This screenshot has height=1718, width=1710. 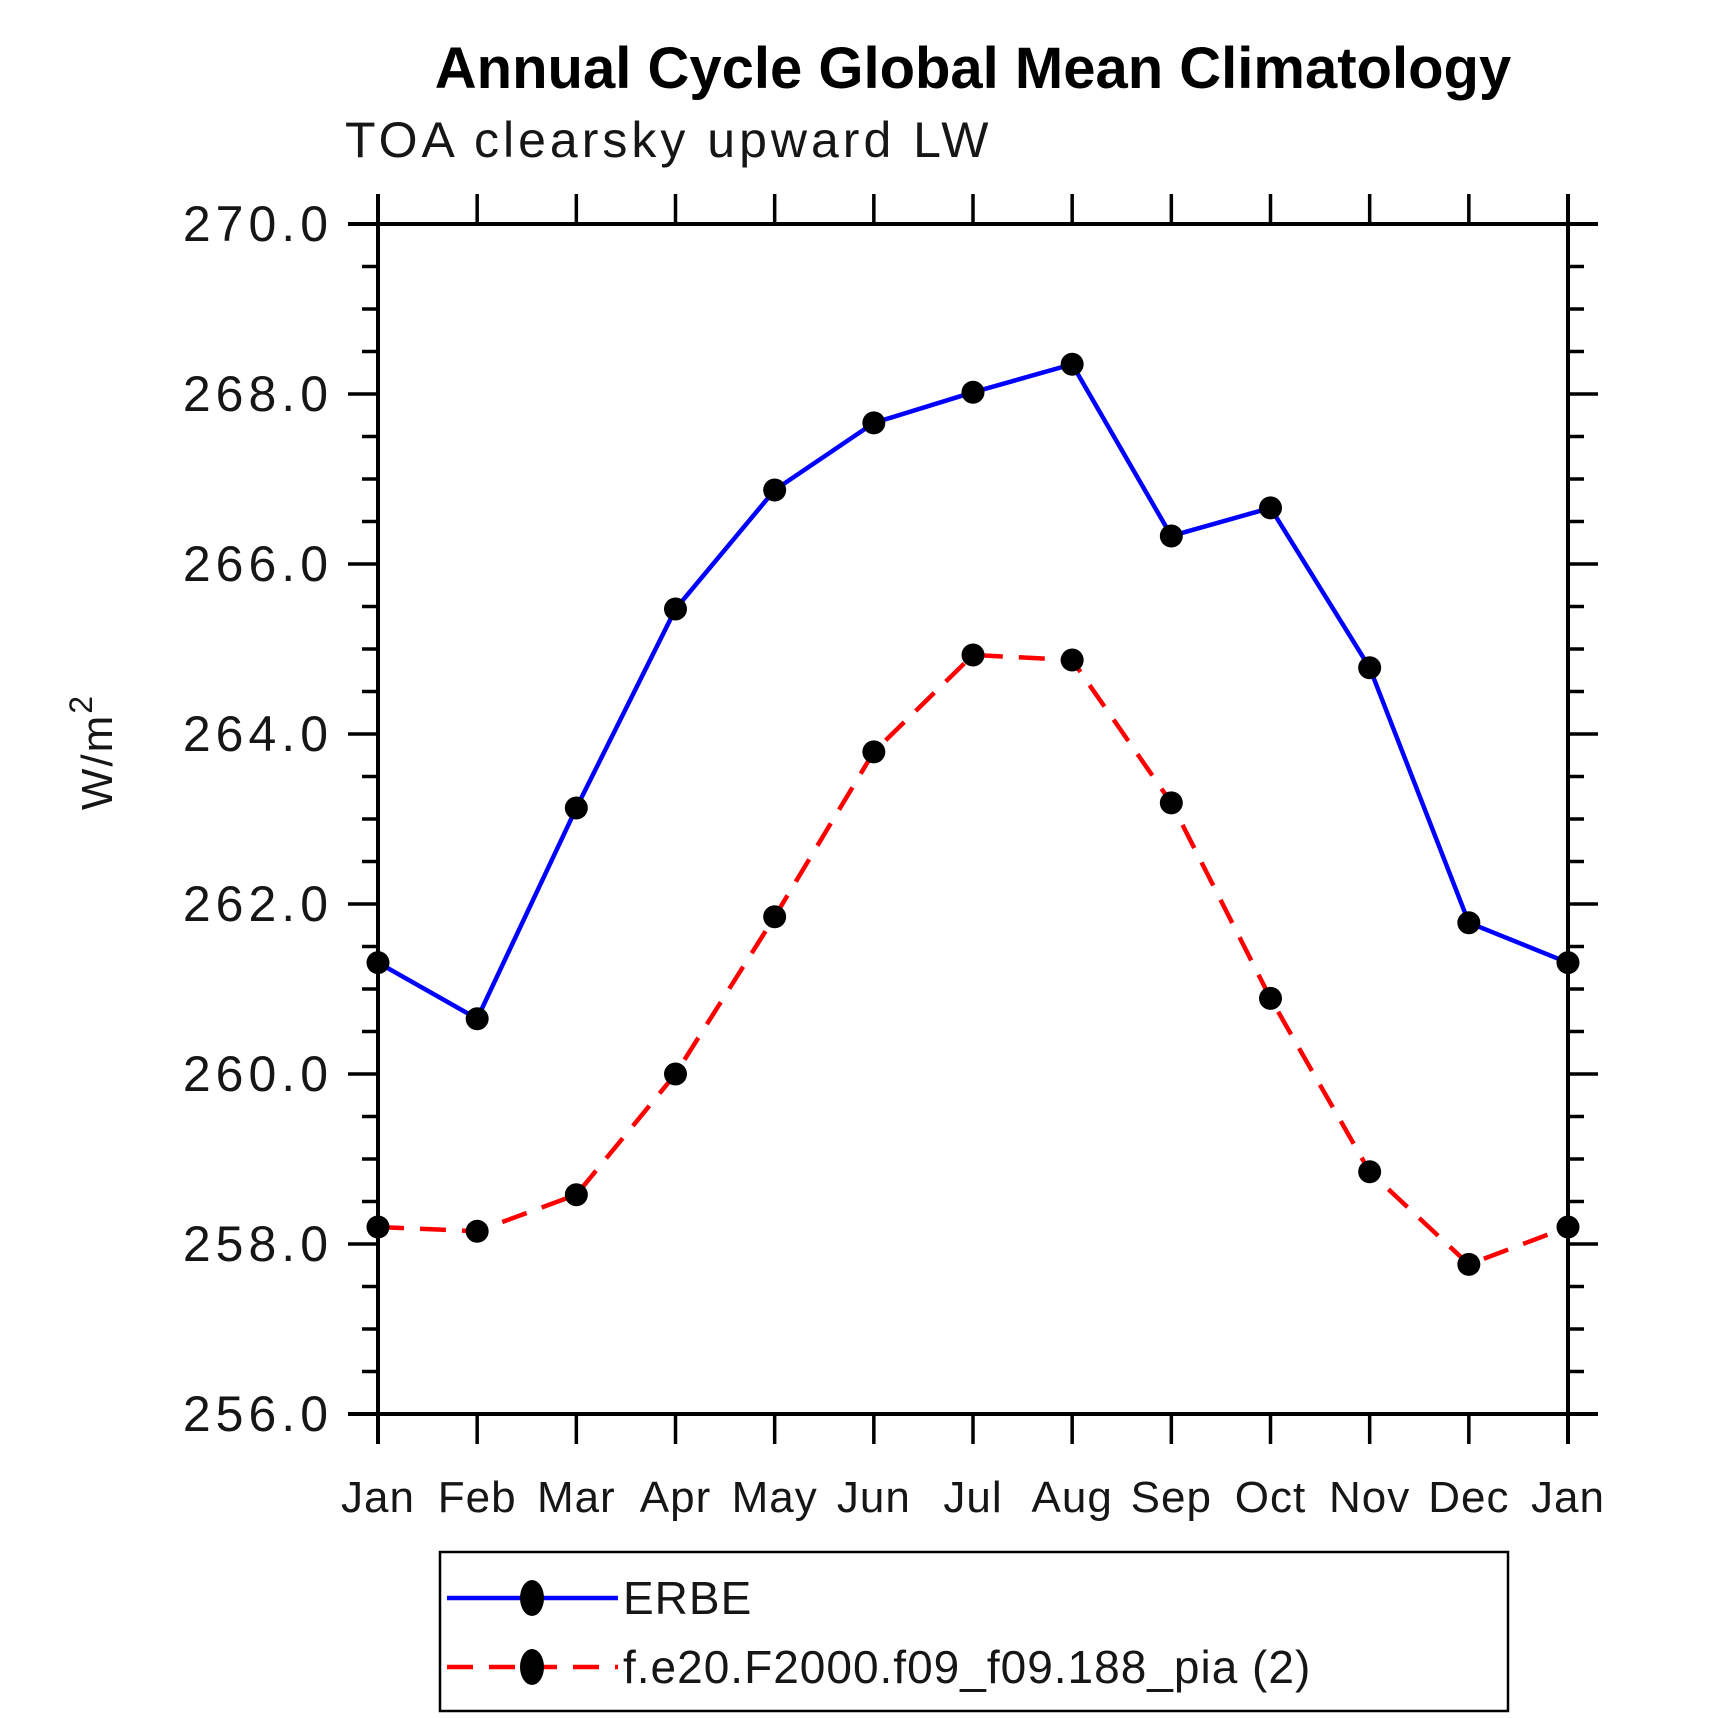 I want to click on x-tick-label: Mar, so click(x=576, y=1497).